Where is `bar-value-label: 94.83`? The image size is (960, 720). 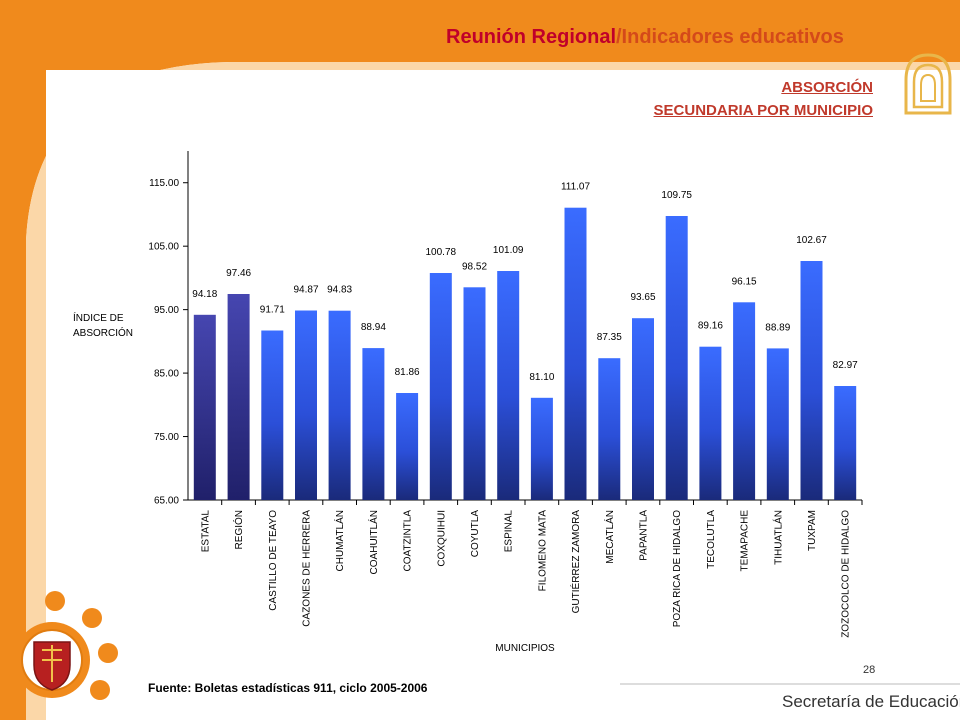
bar-value-label: 94.83 is located at coordinates (339, 290).